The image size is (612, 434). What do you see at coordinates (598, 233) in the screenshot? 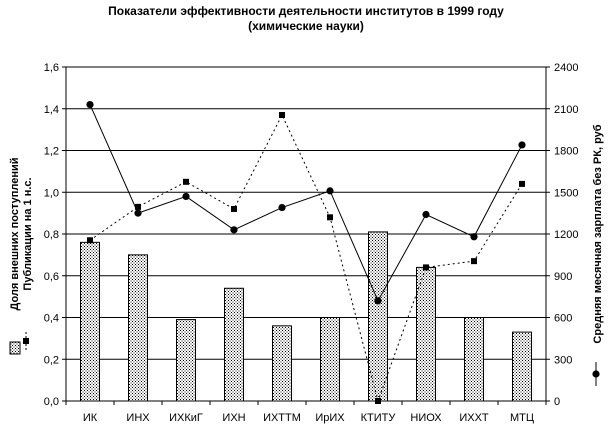
I see `right-axis-title: Средняя месячная зарплата без РК, руб` at bounding box center [598, 233].